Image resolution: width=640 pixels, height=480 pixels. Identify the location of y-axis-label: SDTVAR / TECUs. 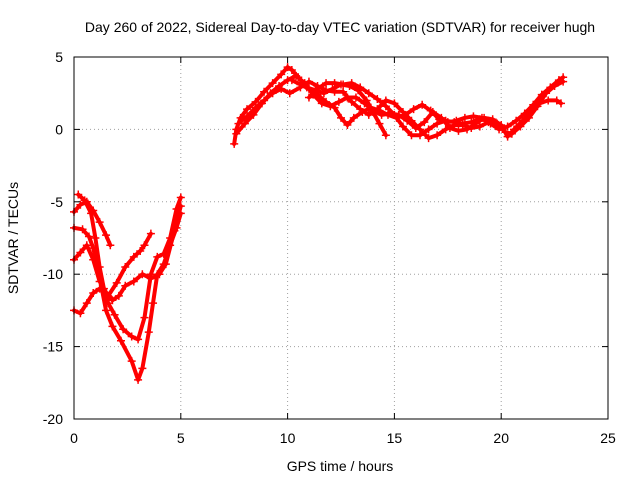
(13, 238).